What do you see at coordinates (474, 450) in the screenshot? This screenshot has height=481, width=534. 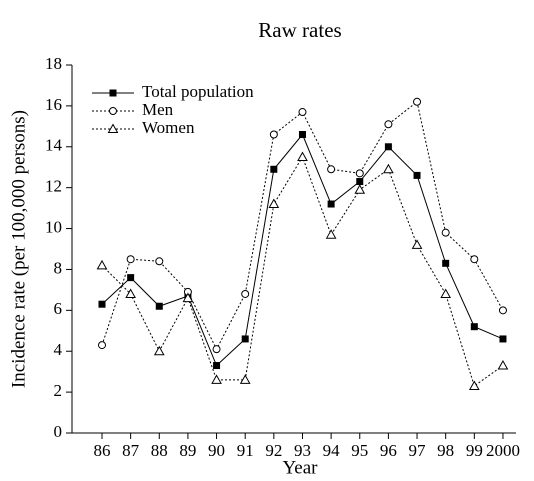 I see `x-tick-label: 99` at bounding box center [474, 450].